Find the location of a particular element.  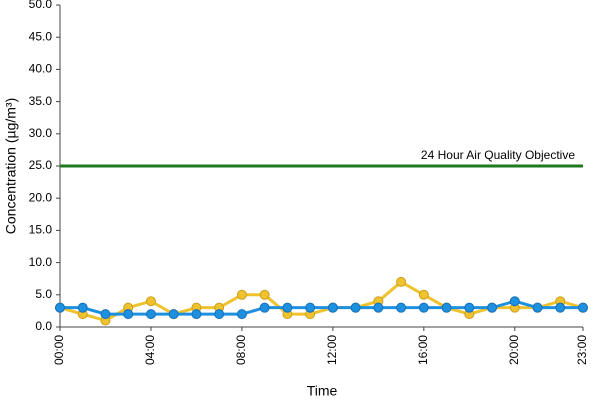

y-tick-label: 10.0 is located at coordinates (41, 262).